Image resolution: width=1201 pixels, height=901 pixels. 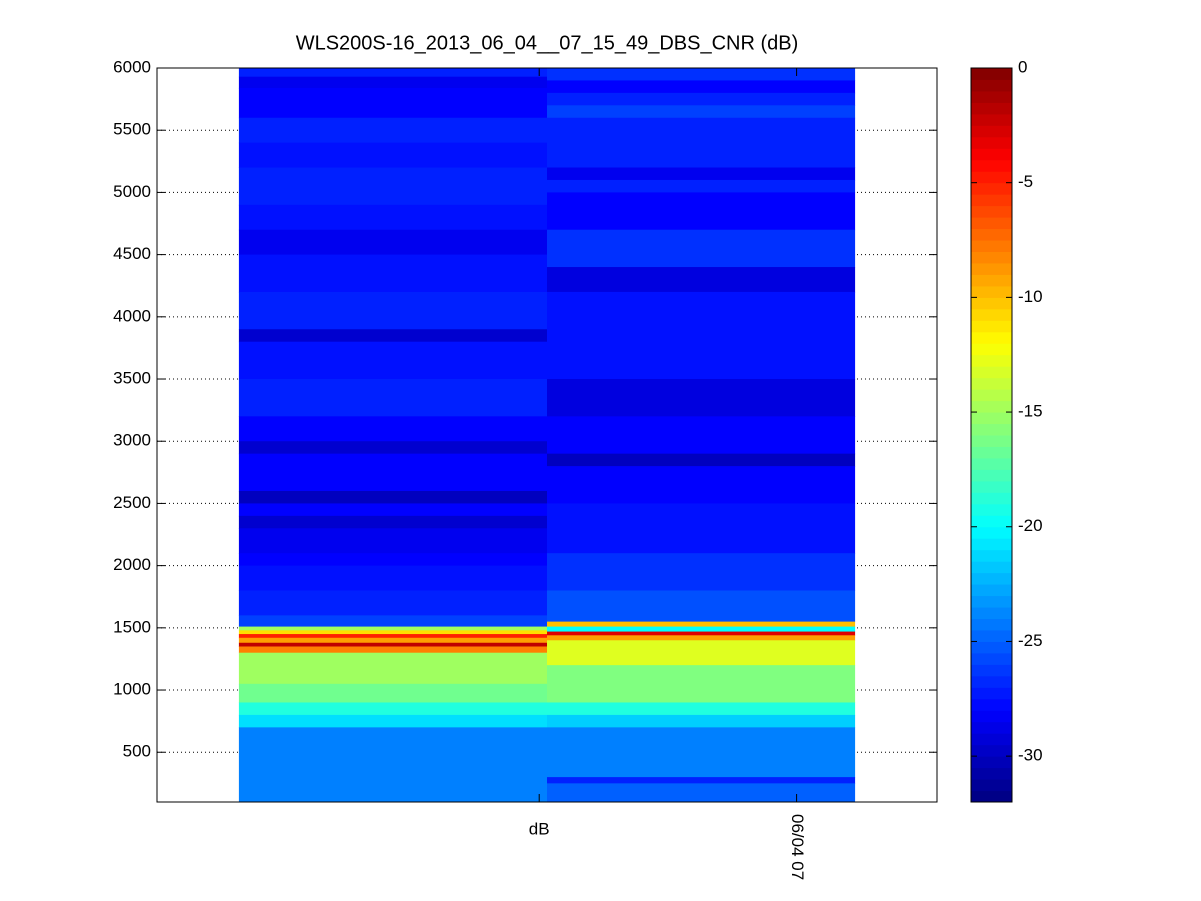 I want to click on colorbar-frame, so click(x=991, y=435).